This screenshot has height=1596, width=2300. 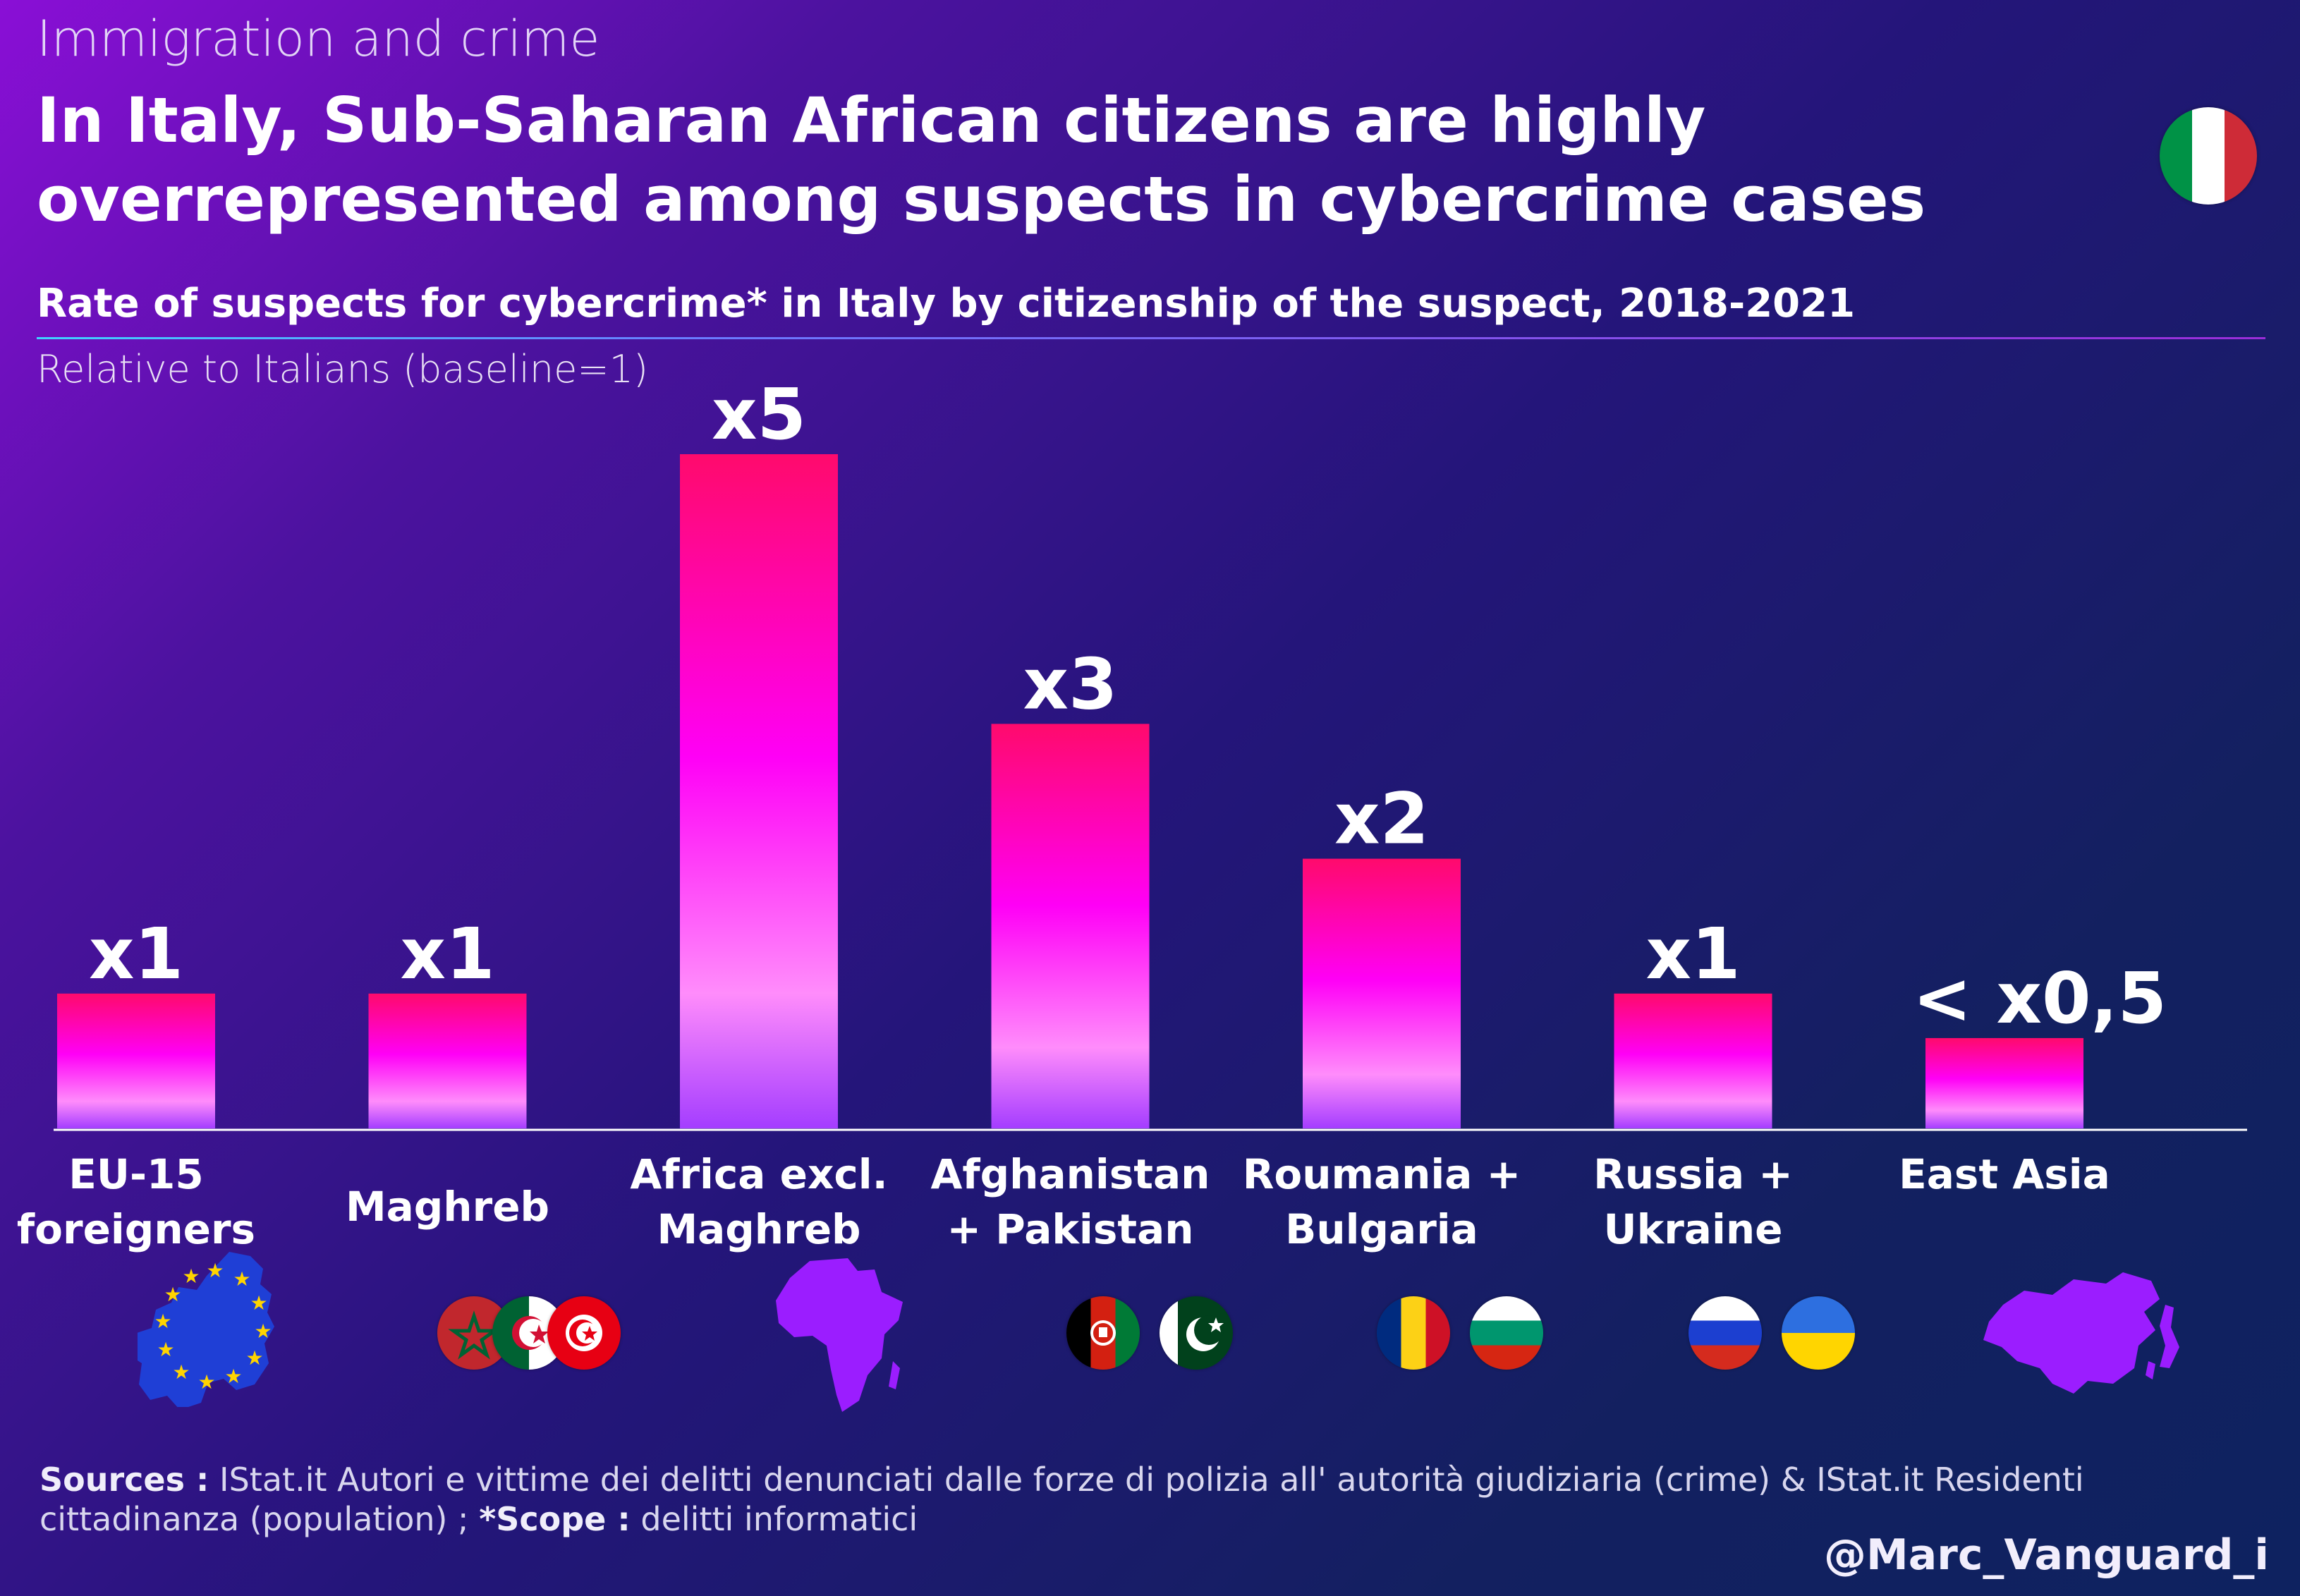 What do you see at coordinates (774, 1519) in the screenshot?
I see `scope-text: delitti informatici` at bounding box center [774, 1519].